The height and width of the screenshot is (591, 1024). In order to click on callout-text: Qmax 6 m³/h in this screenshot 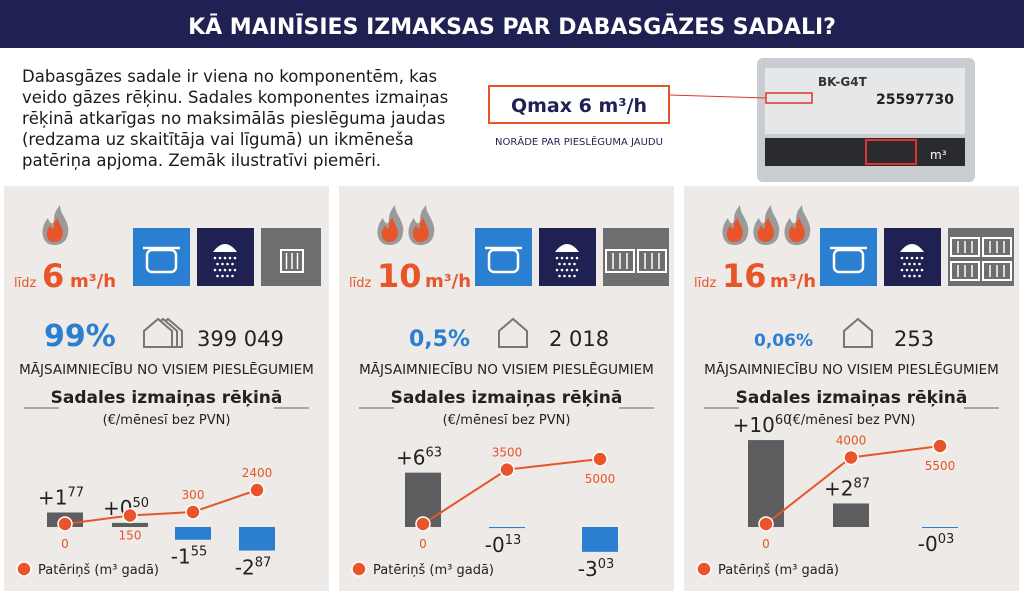, I will do `click(579, 106)`.